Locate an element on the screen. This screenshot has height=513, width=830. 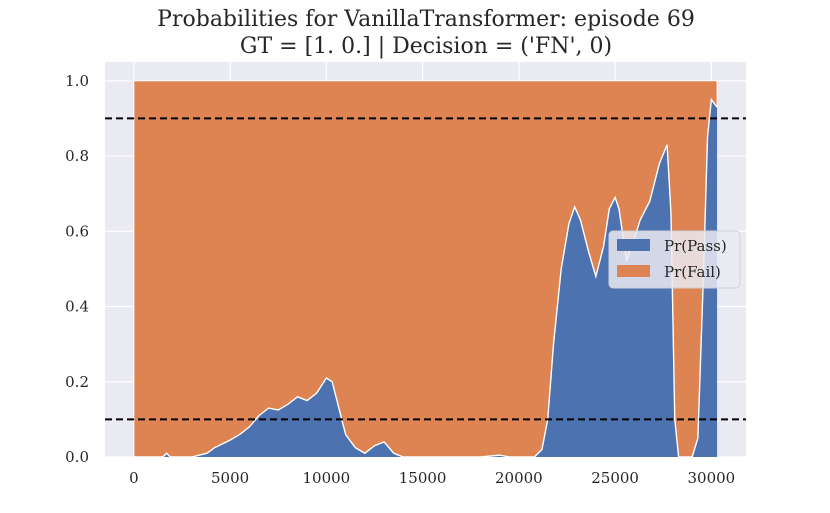
x-axis-ticks: 0 5000 10000 15000 20000 25000 30000 is located at coordinates (432, 478).